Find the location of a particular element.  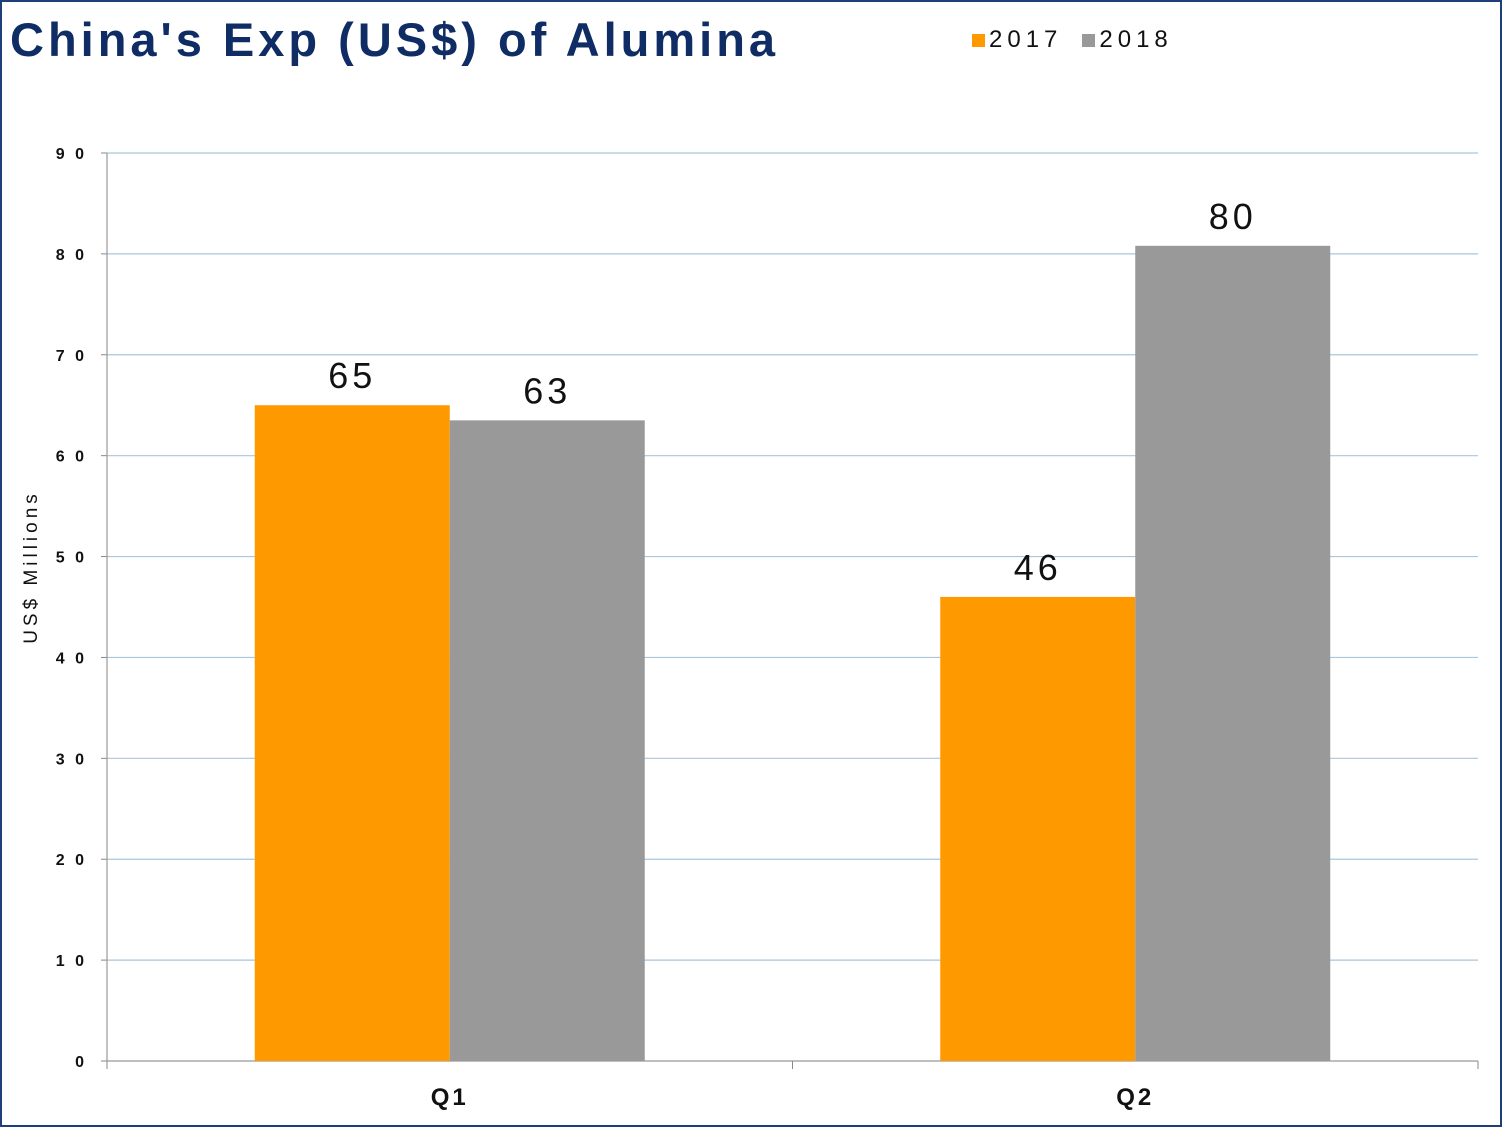

data-label-2018-q2: 80 is located at coordinates (1233, 216).